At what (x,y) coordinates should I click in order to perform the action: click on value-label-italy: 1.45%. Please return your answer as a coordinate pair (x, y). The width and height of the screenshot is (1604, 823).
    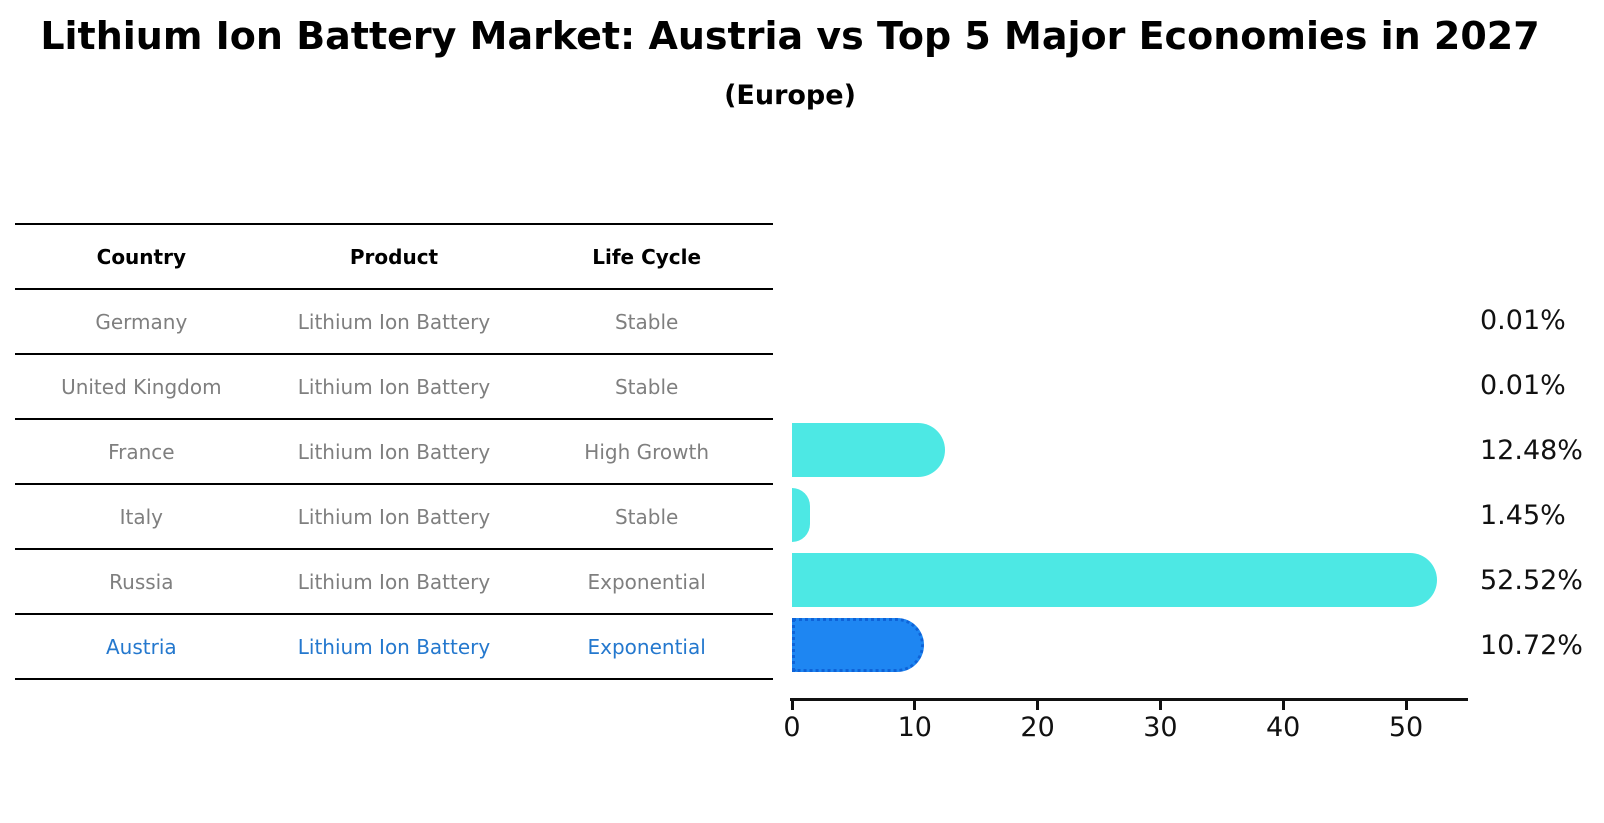
    Looking at the image, I should click on (1523, 515).